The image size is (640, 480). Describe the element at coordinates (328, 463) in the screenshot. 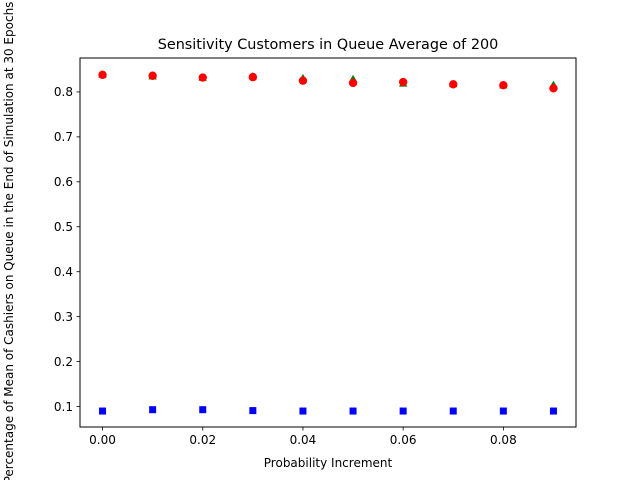

I see `x-axis-label: Probability Increment` at that location.